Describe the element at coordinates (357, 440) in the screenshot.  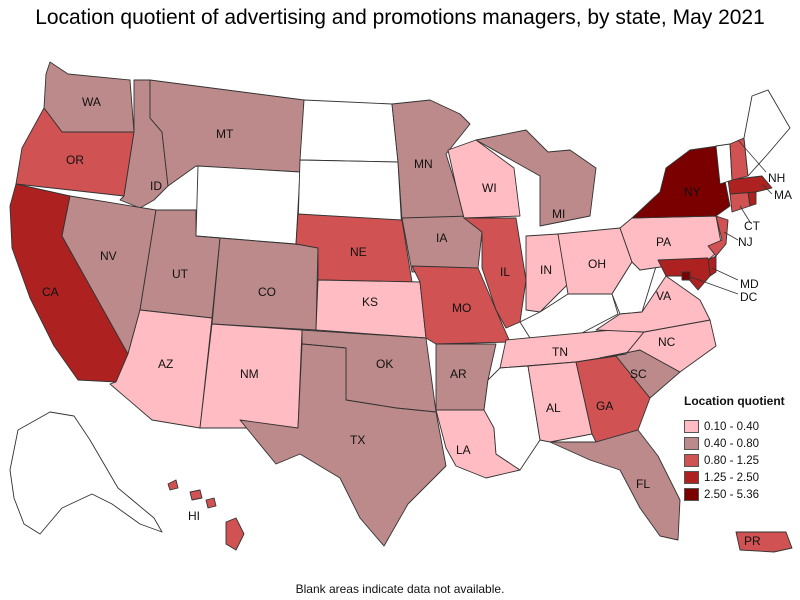
I see `label-tx: TX` at that location.